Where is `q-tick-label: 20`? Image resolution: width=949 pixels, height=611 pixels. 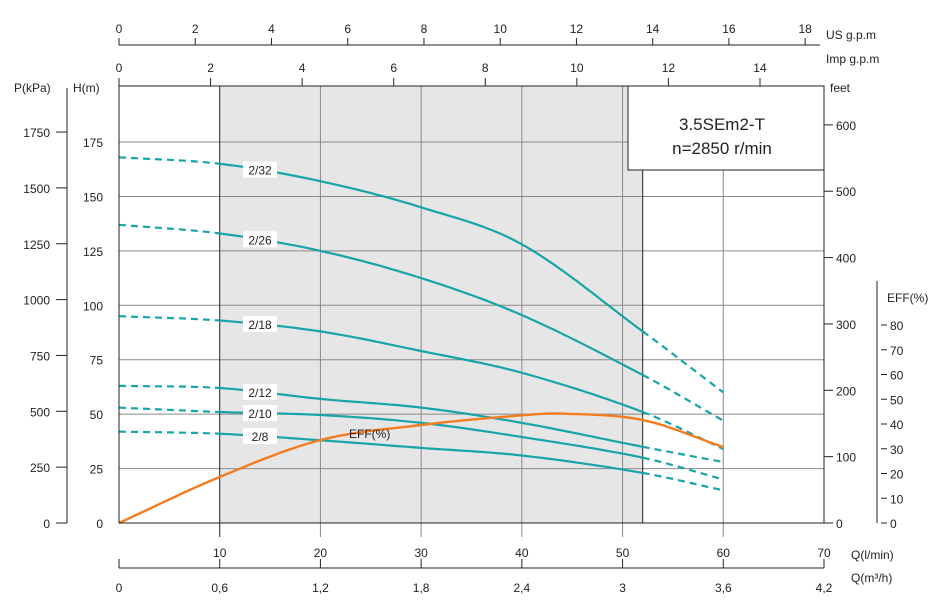
q-tick-label: 20 is located at coordinates (321, 553).